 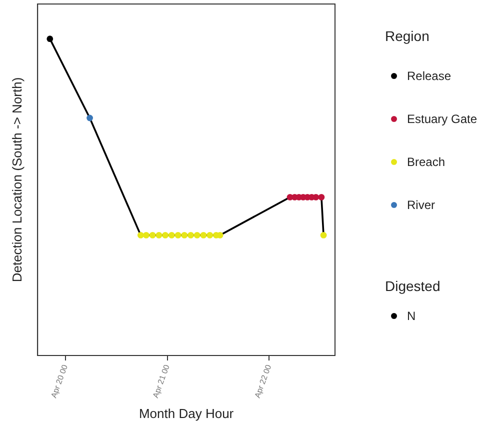 What do you see at coordinates (411, 316) in the screenshot?
I see `text: N` at bounding box center [411, 316].